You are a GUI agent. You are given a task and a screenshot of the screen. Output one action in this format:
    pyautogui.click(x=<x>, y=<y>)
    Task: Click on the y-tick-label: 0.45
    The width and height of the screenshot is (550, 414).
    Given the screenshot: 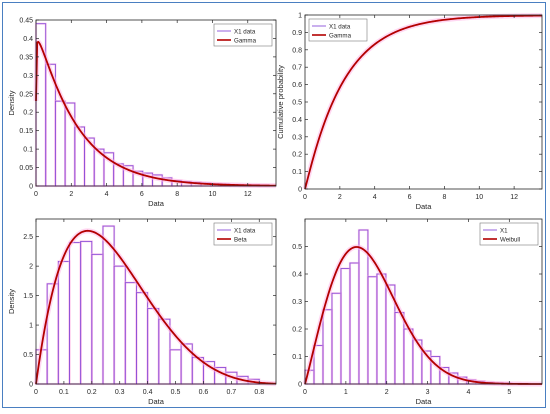 What is the action you would take?
    pyautogui.click(x=26, y=21)
    